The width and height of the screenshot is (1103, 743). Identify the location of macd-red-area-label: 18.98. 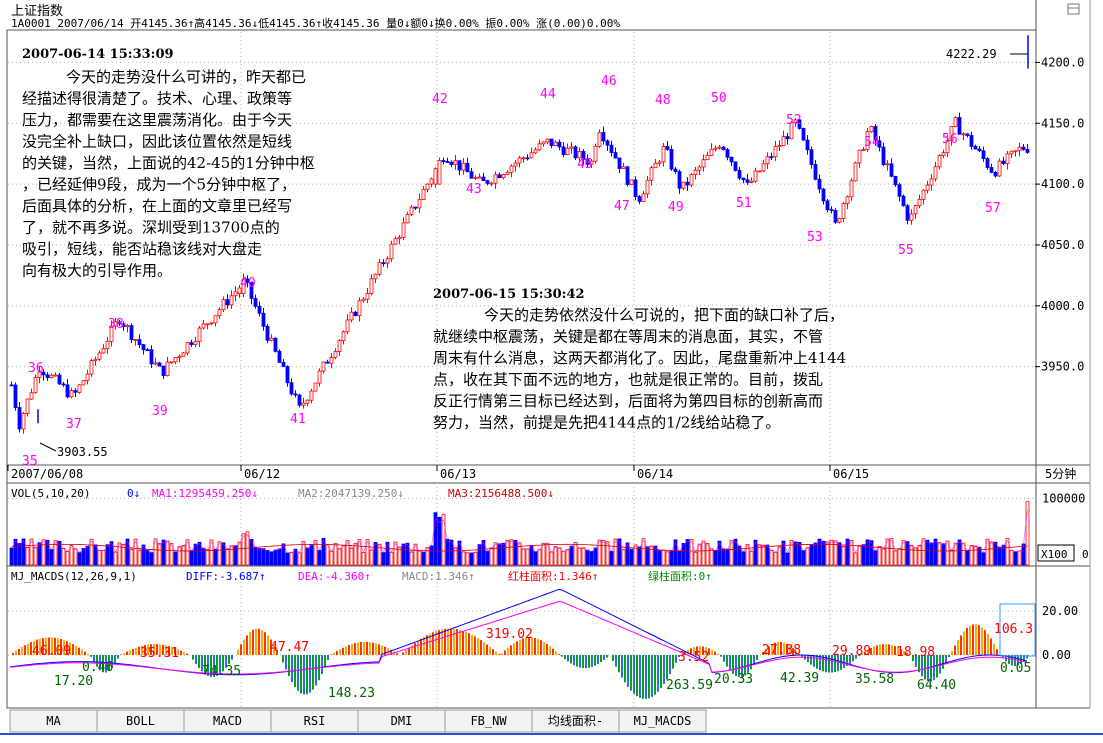
(915, 652).